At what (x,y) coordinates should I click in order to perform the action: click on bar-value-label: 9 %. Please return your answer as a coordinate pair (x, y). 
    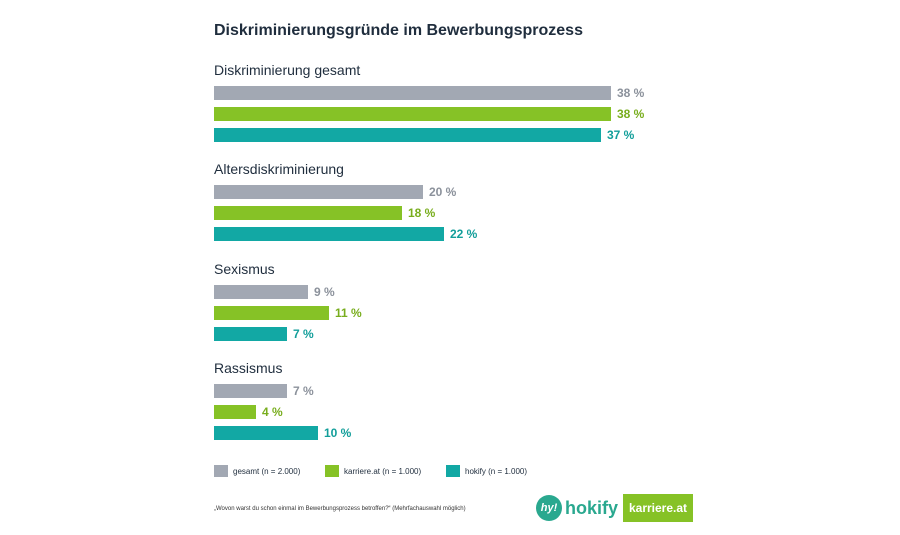
    Looking at the image, I should click on (324, 292).